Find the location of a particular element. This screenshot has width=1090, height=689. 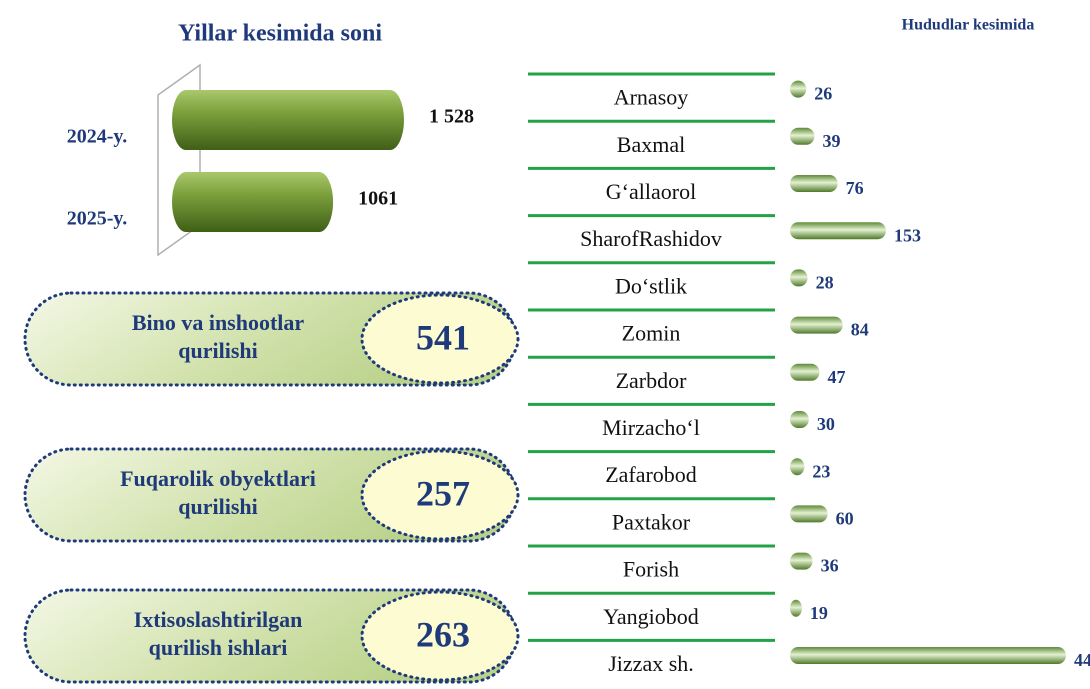

category-label: G‘allaorol is located at coordinates (651, 191).